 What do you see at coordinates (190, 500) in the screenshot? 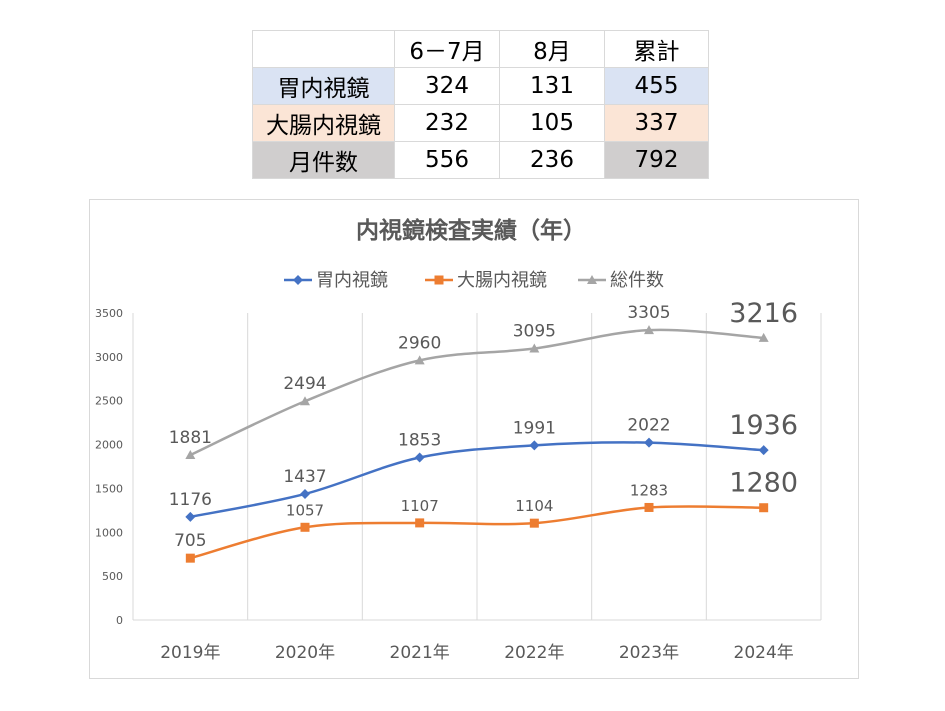
I see `data-label: 1176` at bounding box center [190, 500].